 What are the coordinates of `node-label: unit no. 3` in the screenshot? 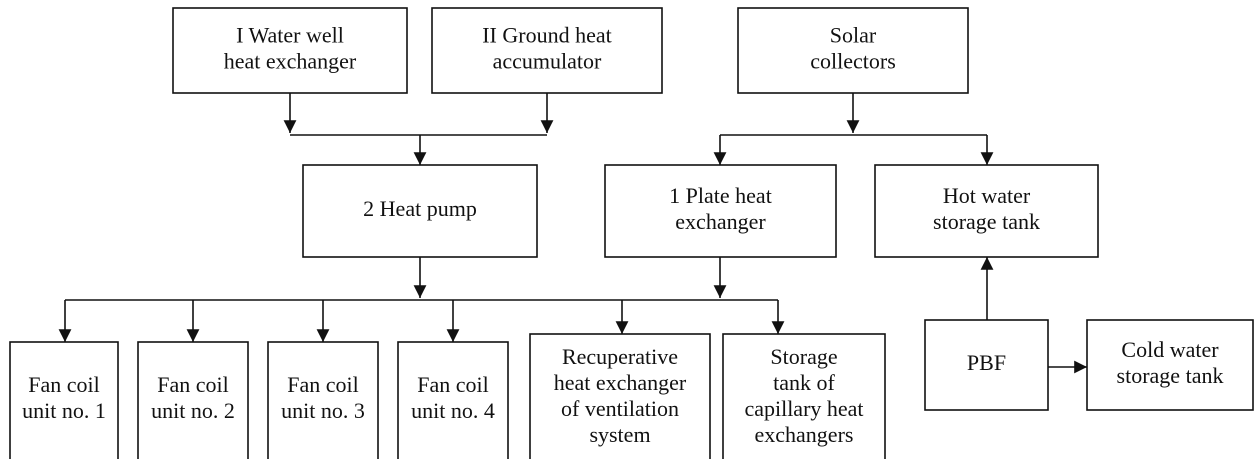 It's located at (323, 410).